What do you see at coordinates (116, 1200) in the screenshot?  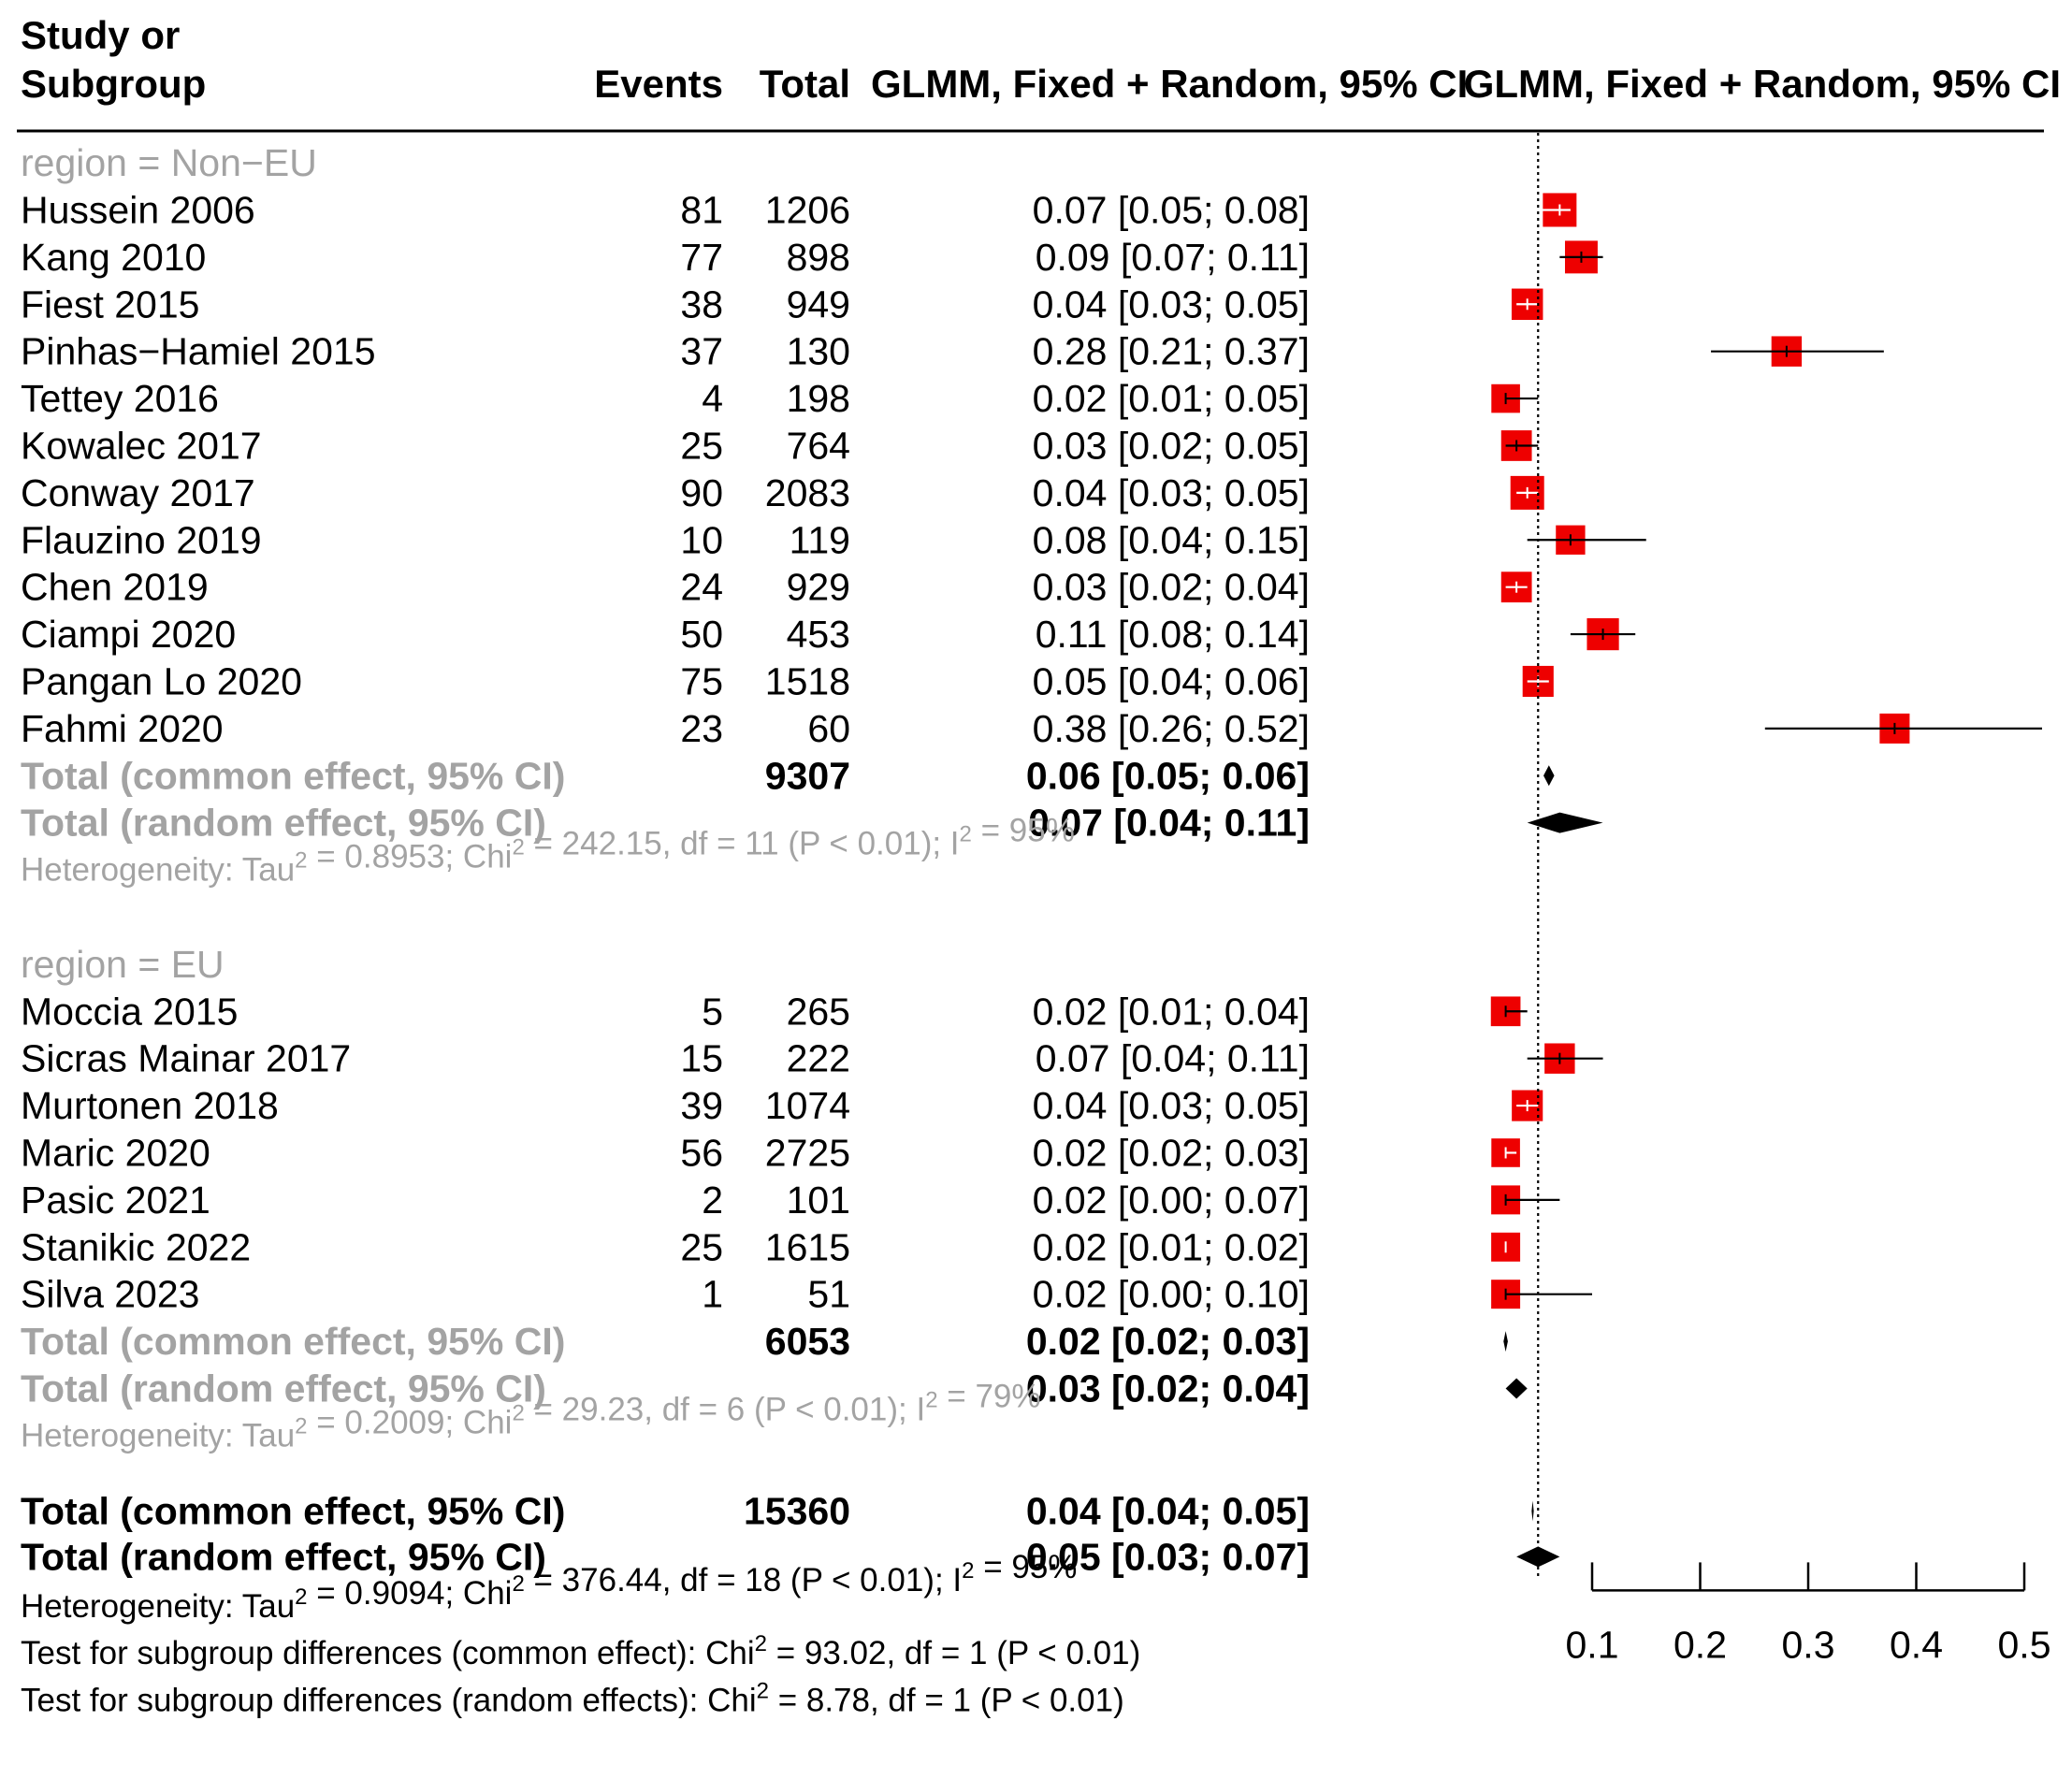 I see `study-1-4-name: Pasic 2021` at bounding box center [116, 1200].